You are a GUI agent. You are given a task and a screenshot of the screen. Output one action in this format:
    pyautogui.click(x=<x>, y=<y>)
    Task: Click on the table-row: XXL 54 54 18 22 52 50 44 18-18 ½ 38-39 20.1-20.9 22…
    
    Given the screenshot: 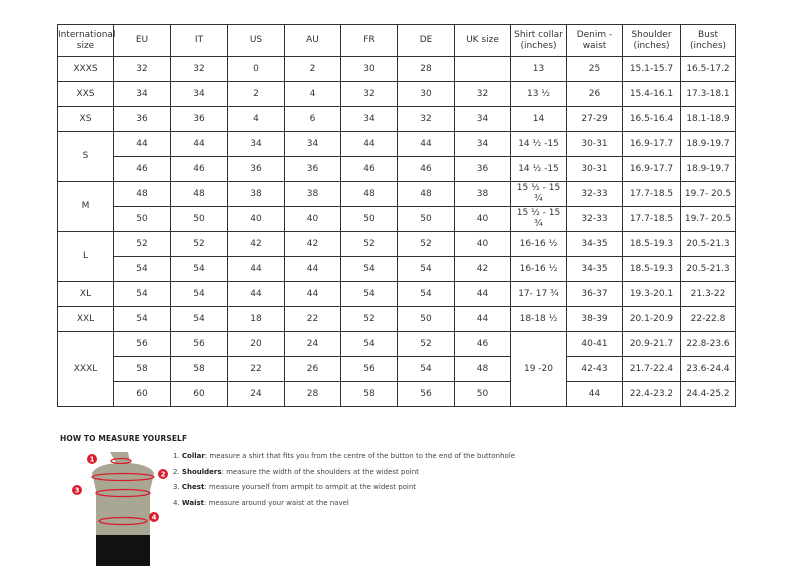 What is the action you would take?
    pyautogui.click(x=396, y=319)
    